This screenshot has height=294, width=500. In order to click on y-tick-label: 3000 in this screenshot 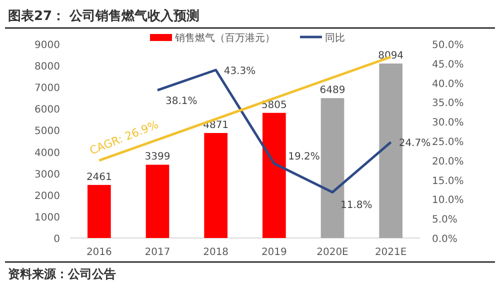, I will do `click(47, 174)`.